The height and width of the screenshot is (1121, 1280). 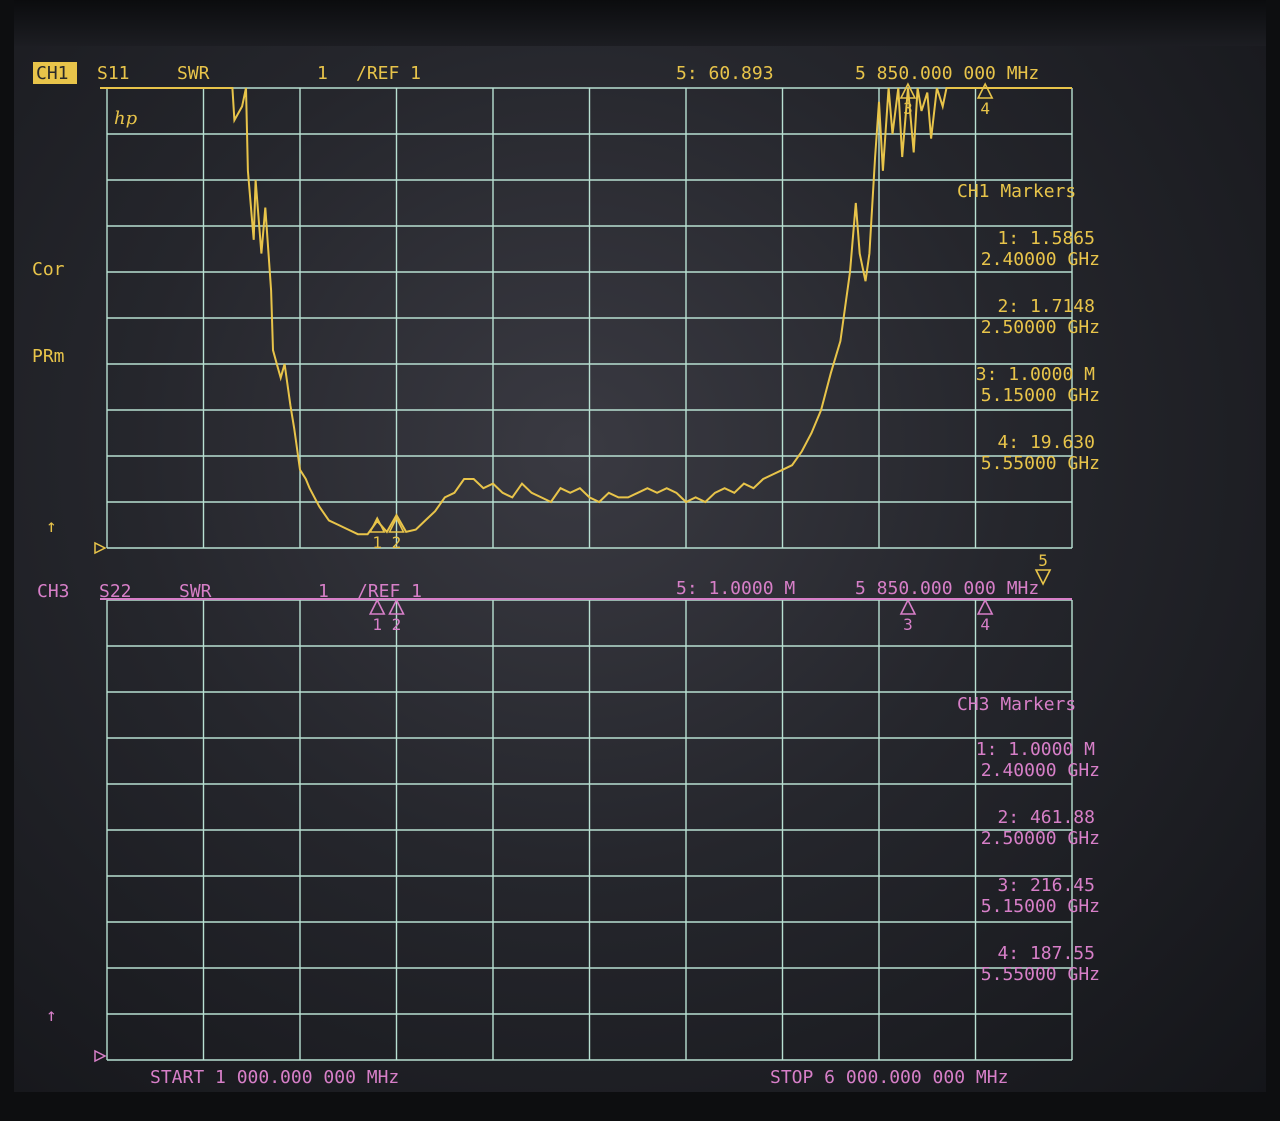 I want to click on prm-annotation: PRm, so click(x=48, y=356).